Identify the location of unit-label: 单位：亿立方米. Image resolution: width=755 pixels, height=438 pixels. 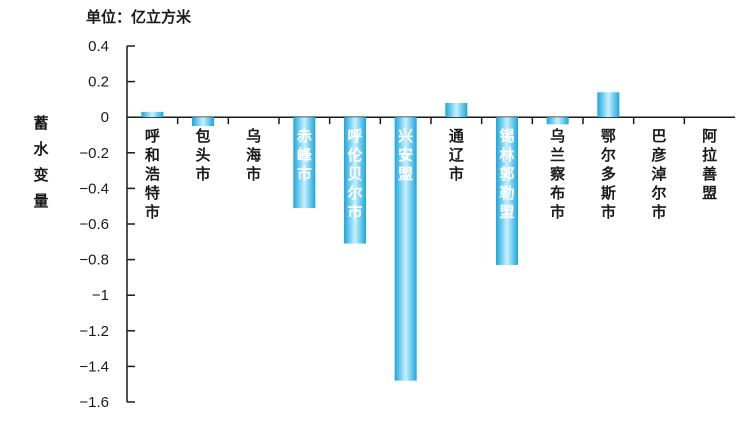
(139, 17).